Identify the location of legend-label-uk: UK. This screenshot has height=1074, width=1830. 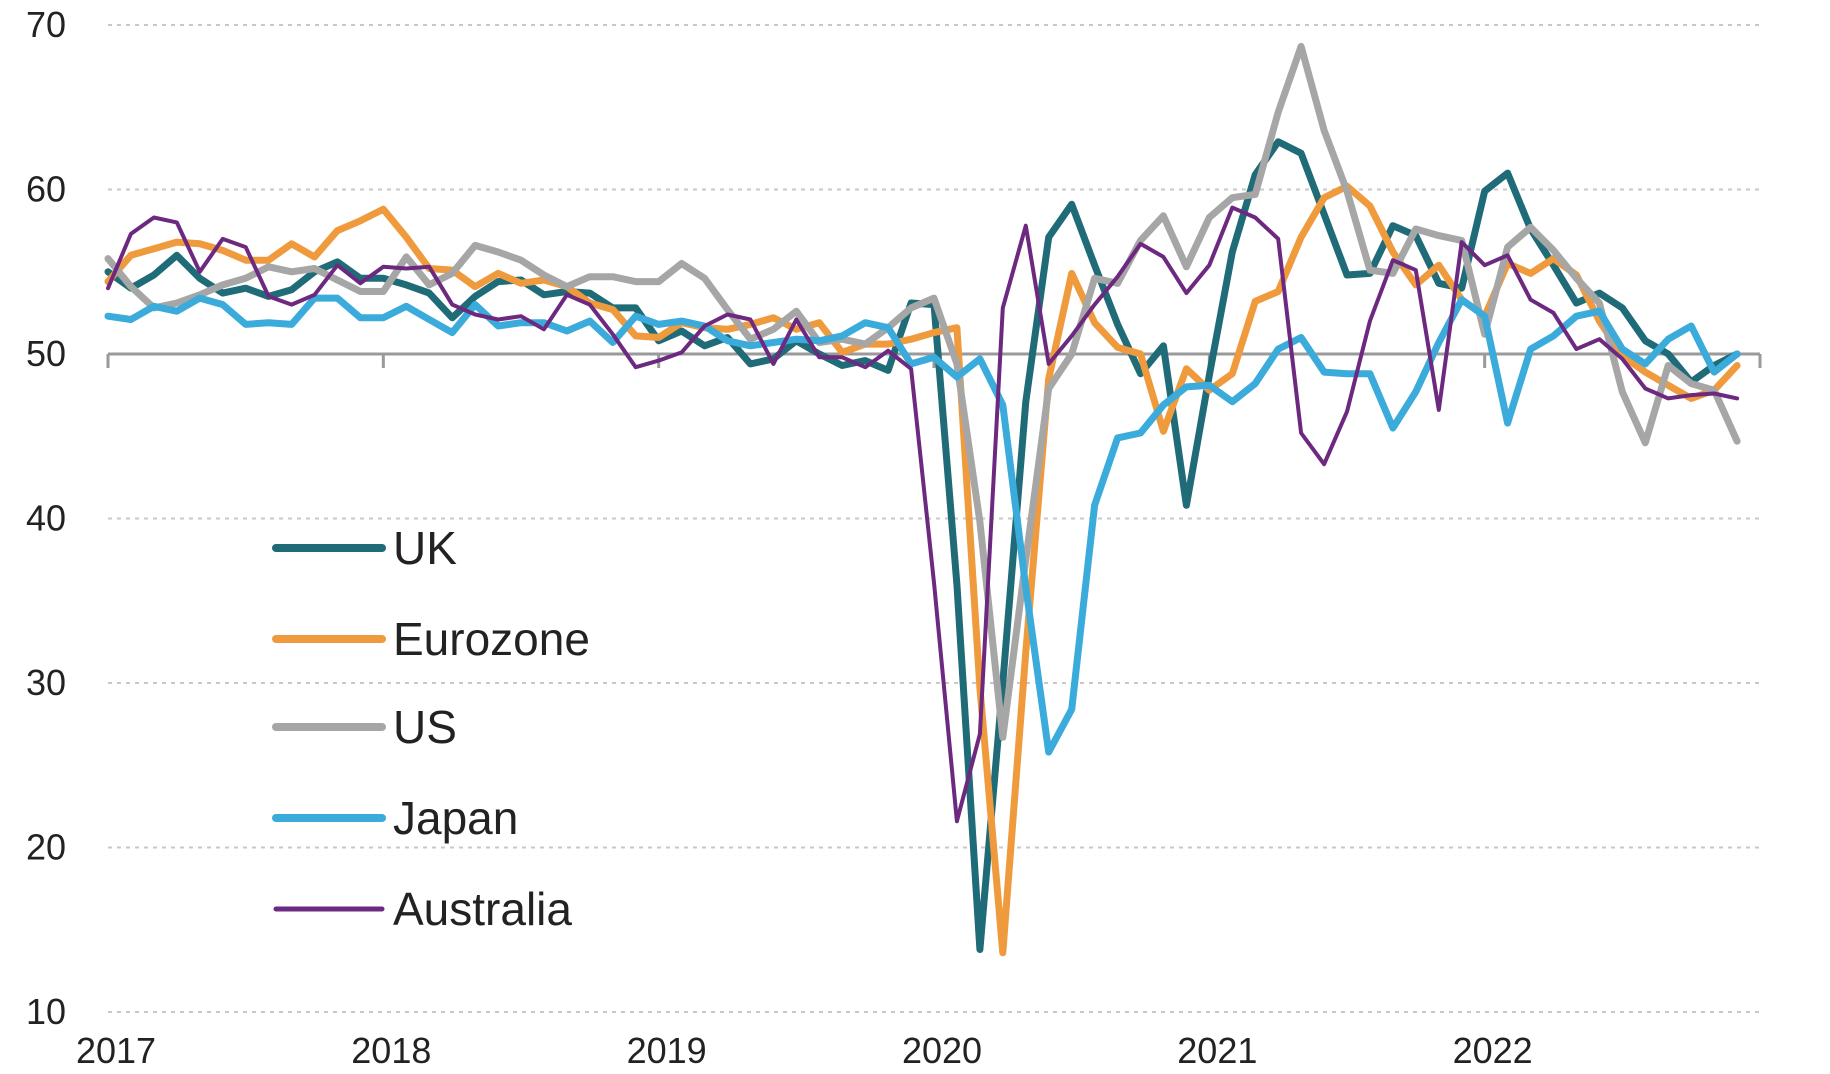
(425, 548).